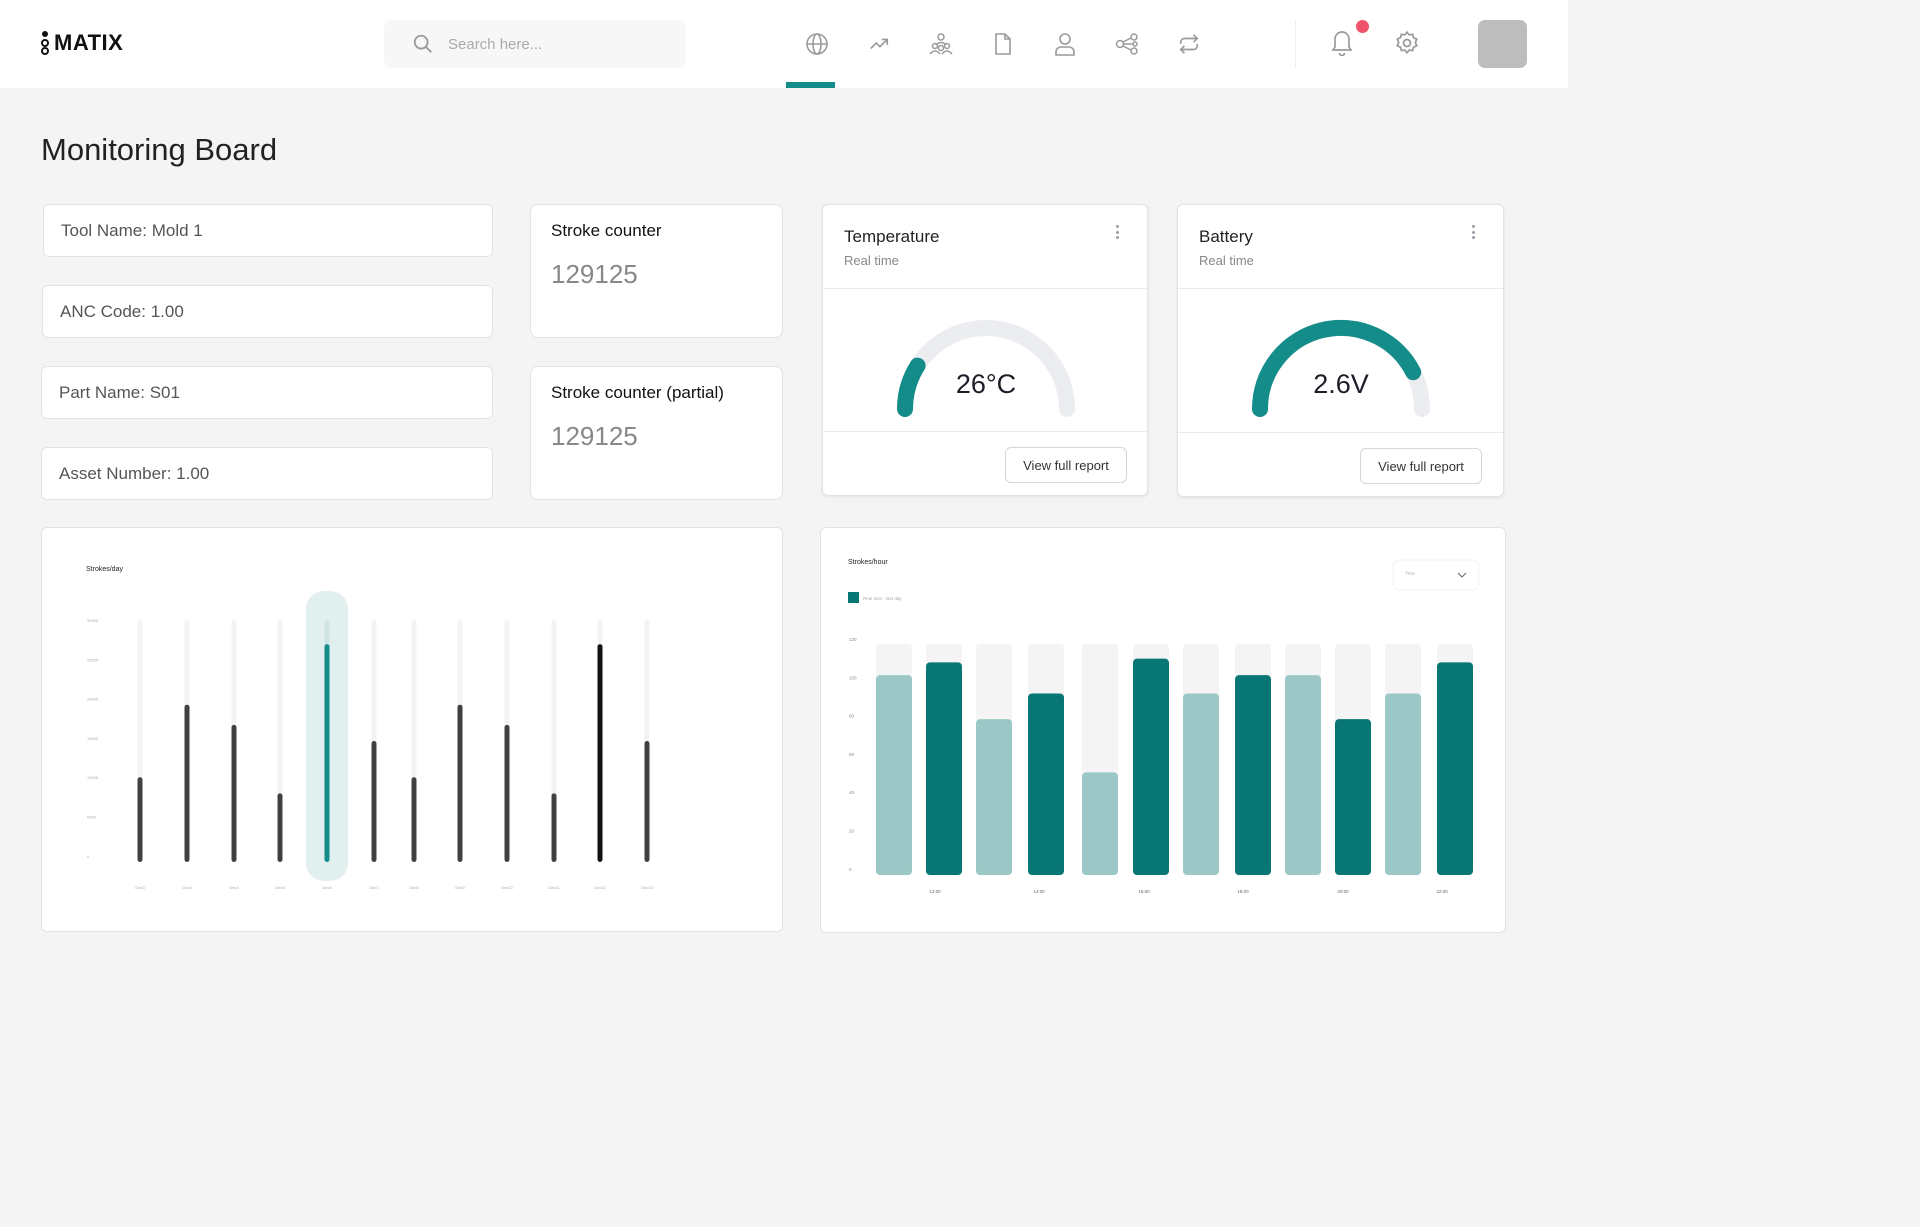 The width and height of the screenshot is (1920, 1227). Describe the element at coordinates (93, 659) in the screenshot. I see `y-tick-label: 25000` at that location.